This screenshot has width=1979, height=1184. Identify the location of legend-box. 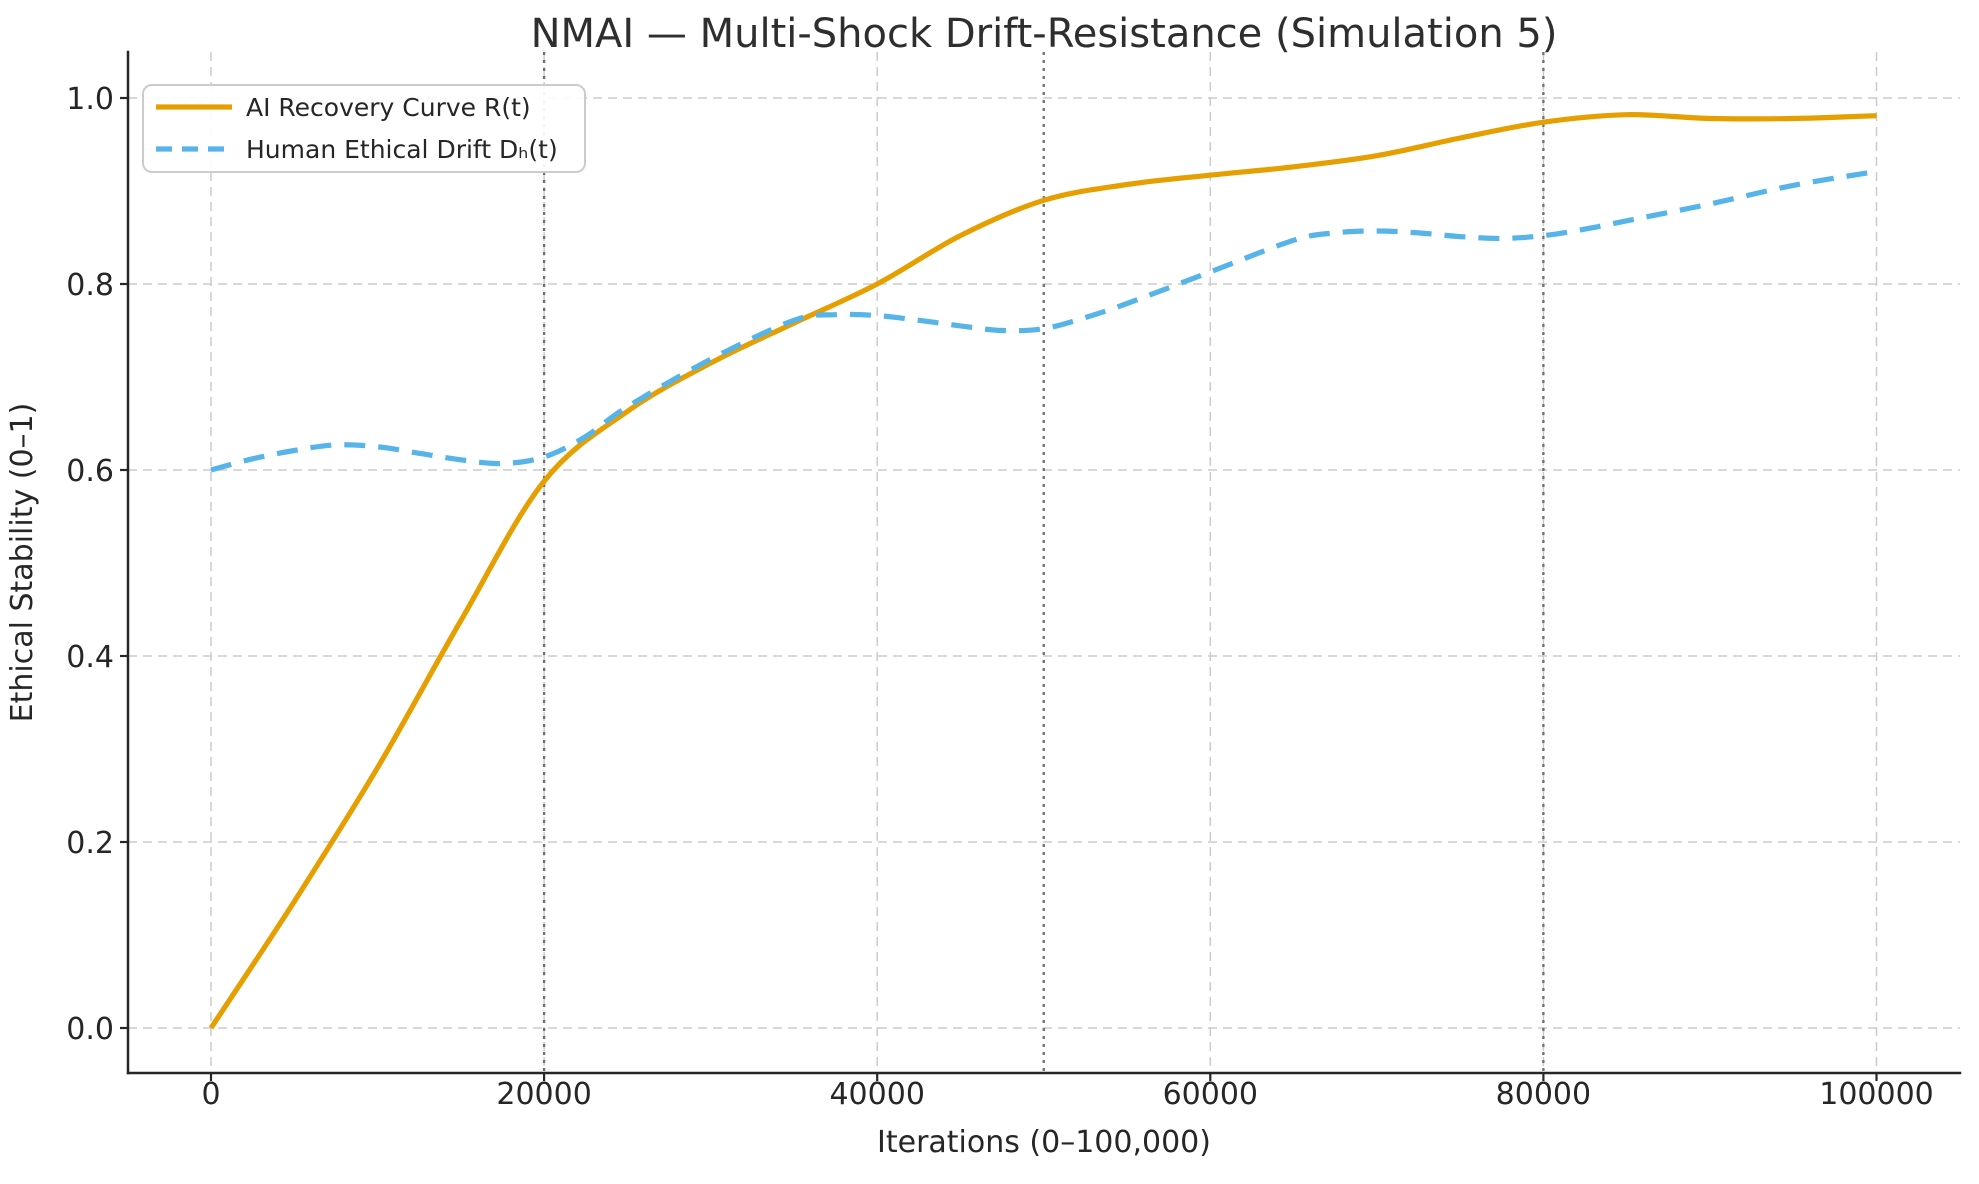
(364, 128).